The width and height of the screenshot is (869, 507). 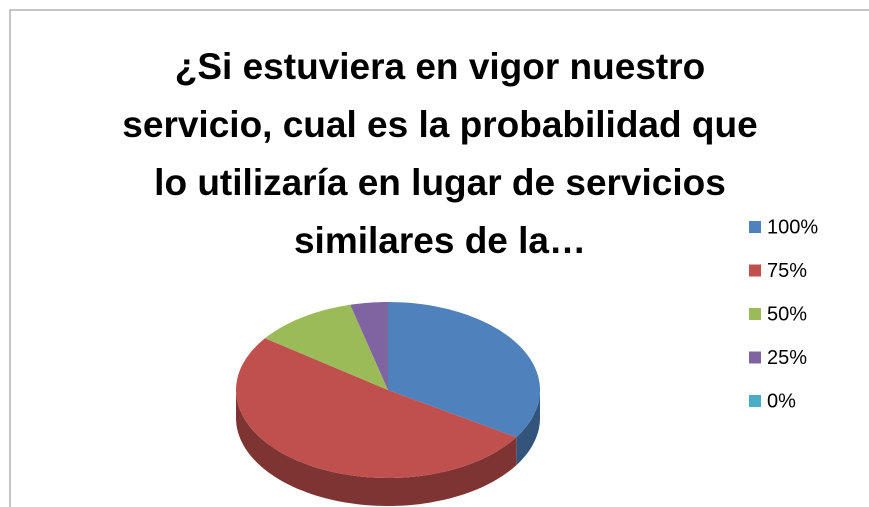 What do you see at coordinates (787, 271) in the screenshot?
I see `legend-label: 75%` at bounding box center [787, 271].